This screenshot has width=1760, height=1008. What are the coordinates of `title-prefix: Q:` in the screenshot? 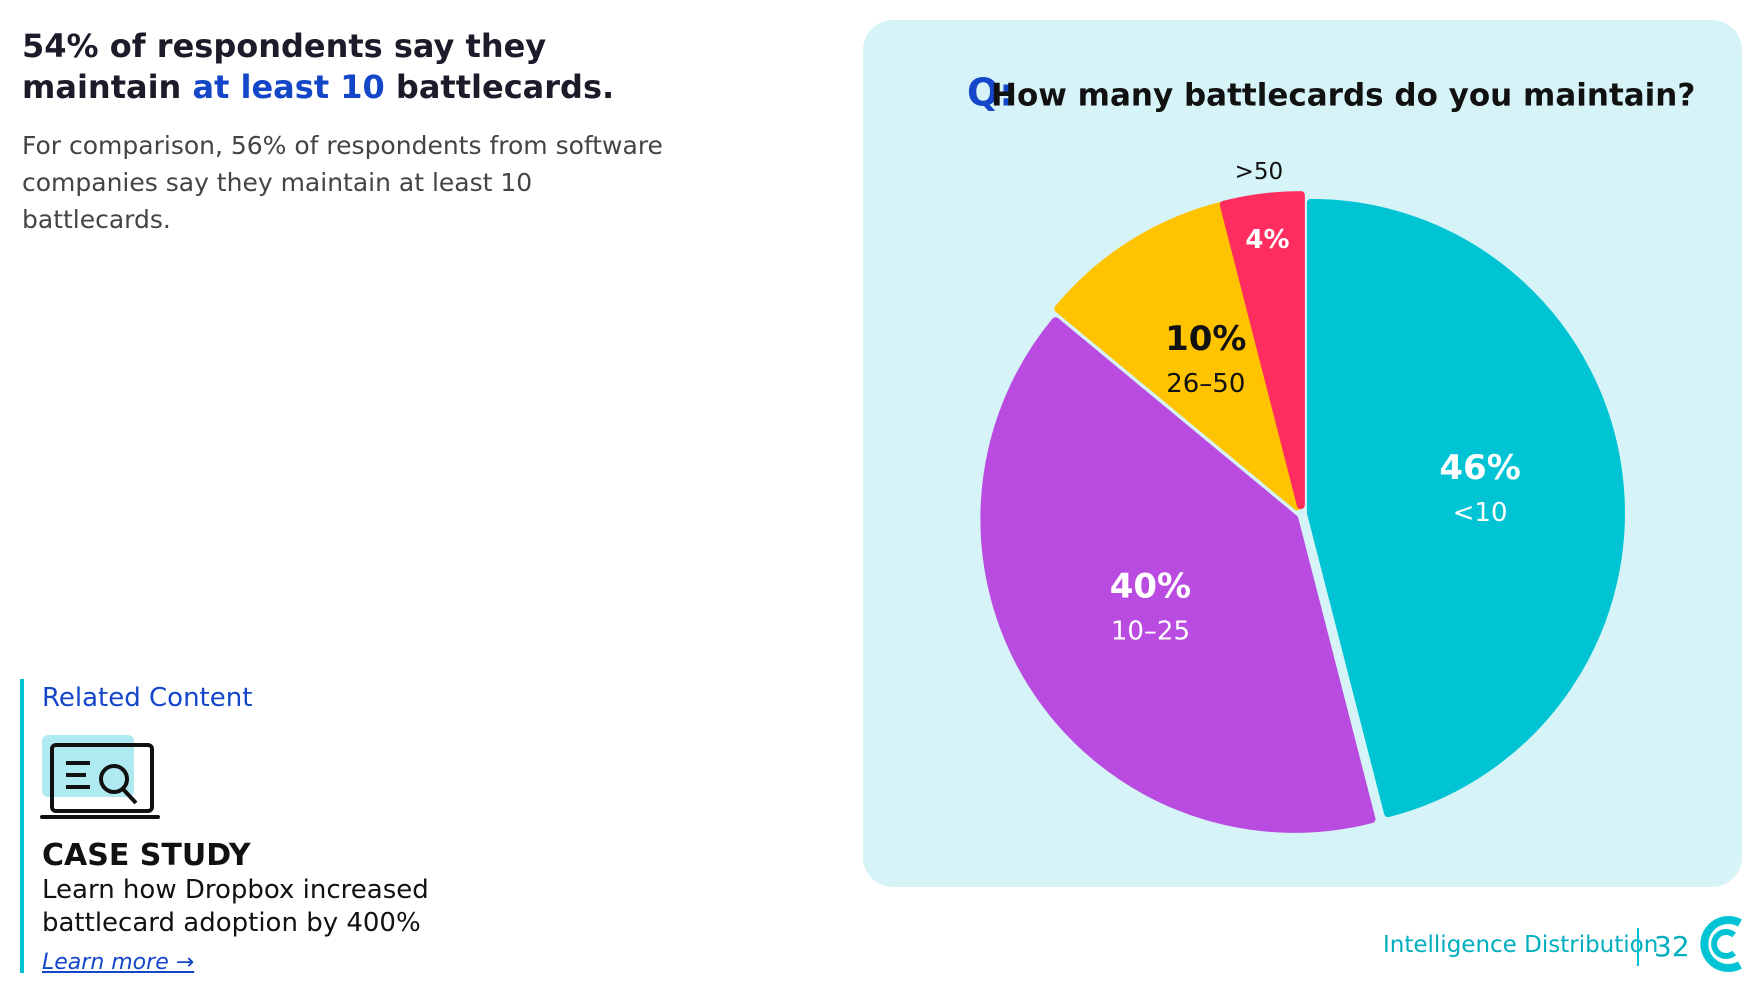 It's located at (991, 93).